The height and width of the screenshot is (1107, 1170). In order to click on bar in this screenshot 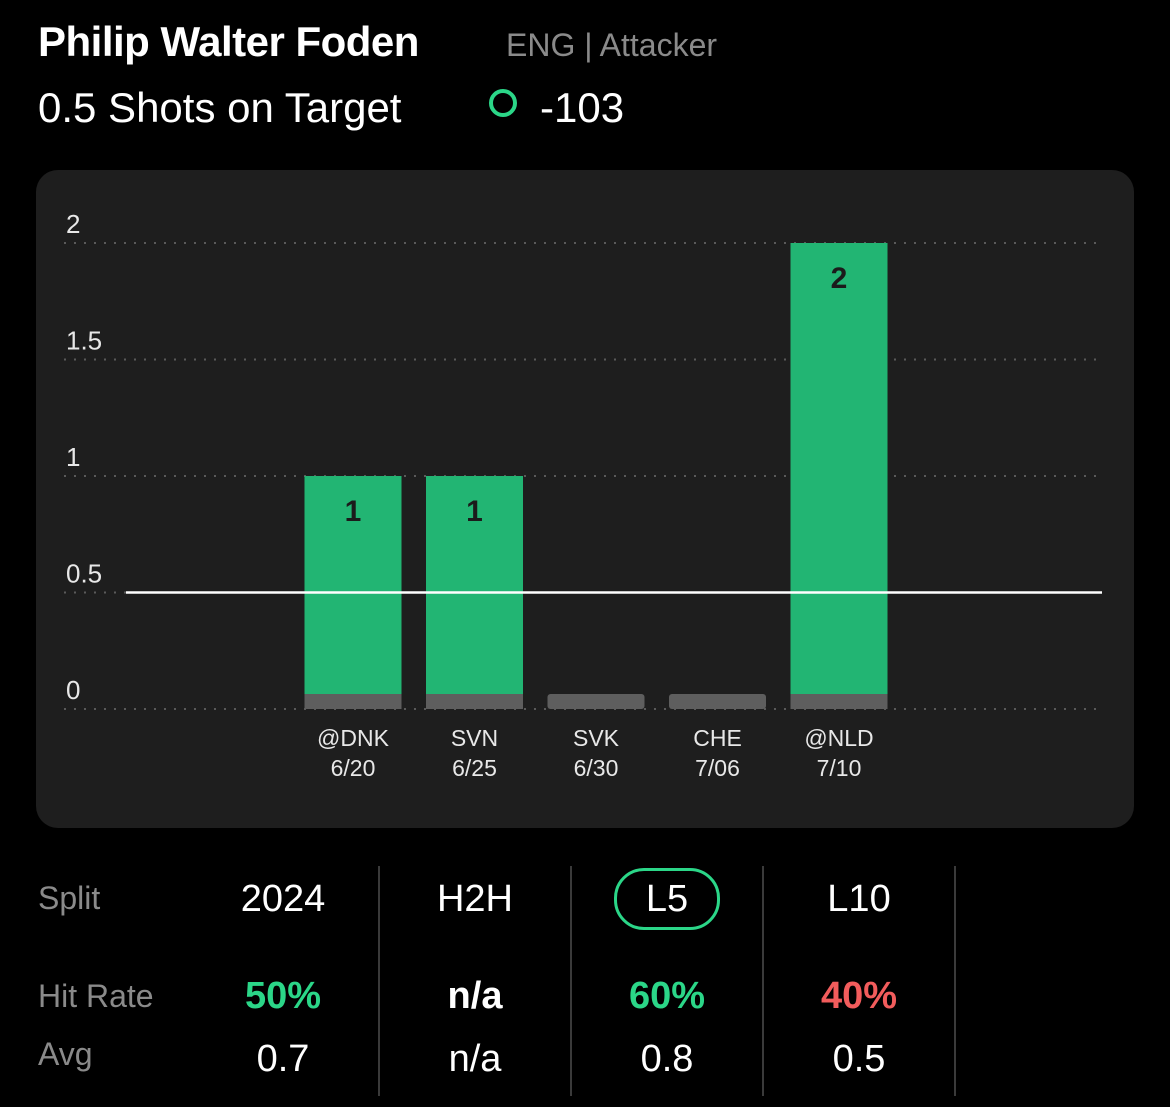, I will do `click(839, 476)`.